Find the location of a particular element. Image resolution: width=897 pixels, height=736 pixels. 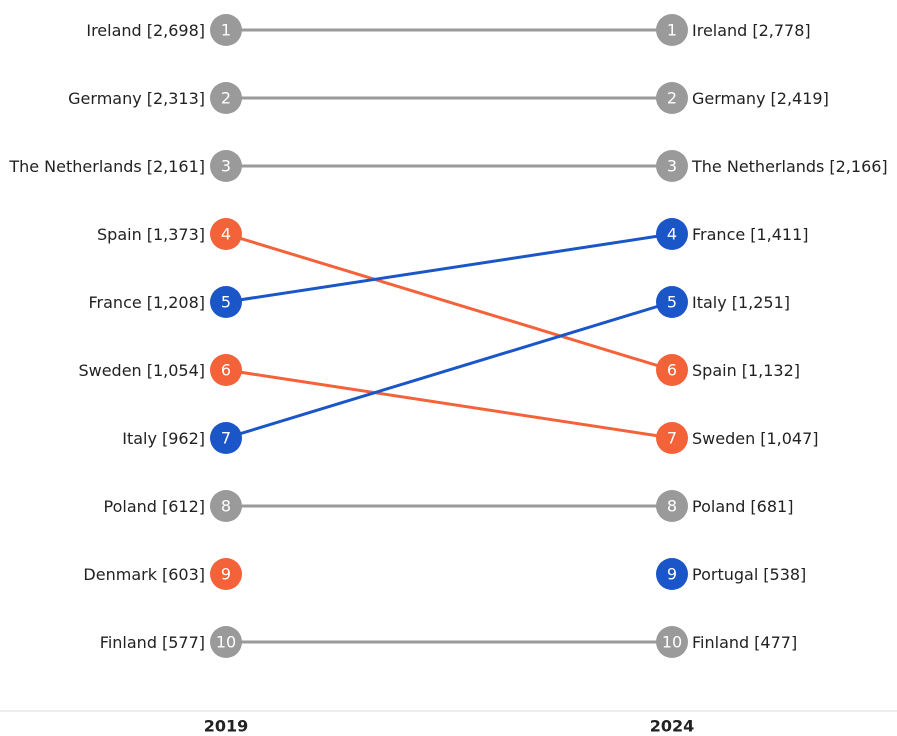

country-label: Poland [612] is located at coordinates (154, 506).